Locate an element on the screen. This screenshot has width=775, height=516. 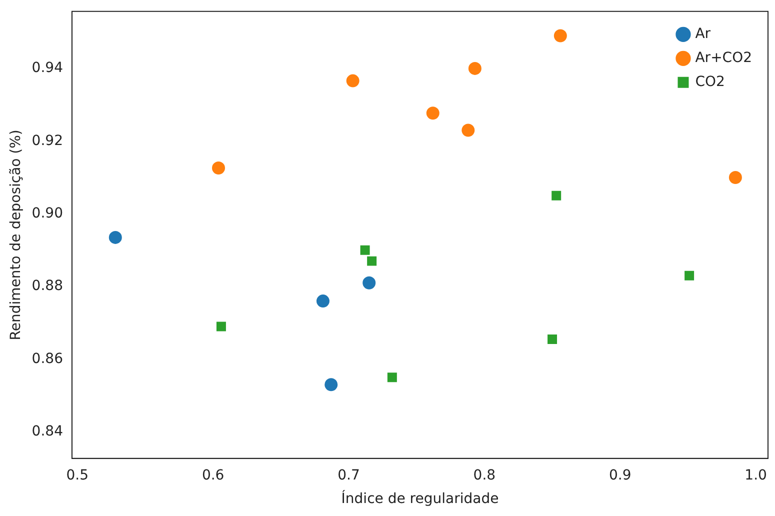
y-tick-label: 0.94 is located at coordinates (48, 68).